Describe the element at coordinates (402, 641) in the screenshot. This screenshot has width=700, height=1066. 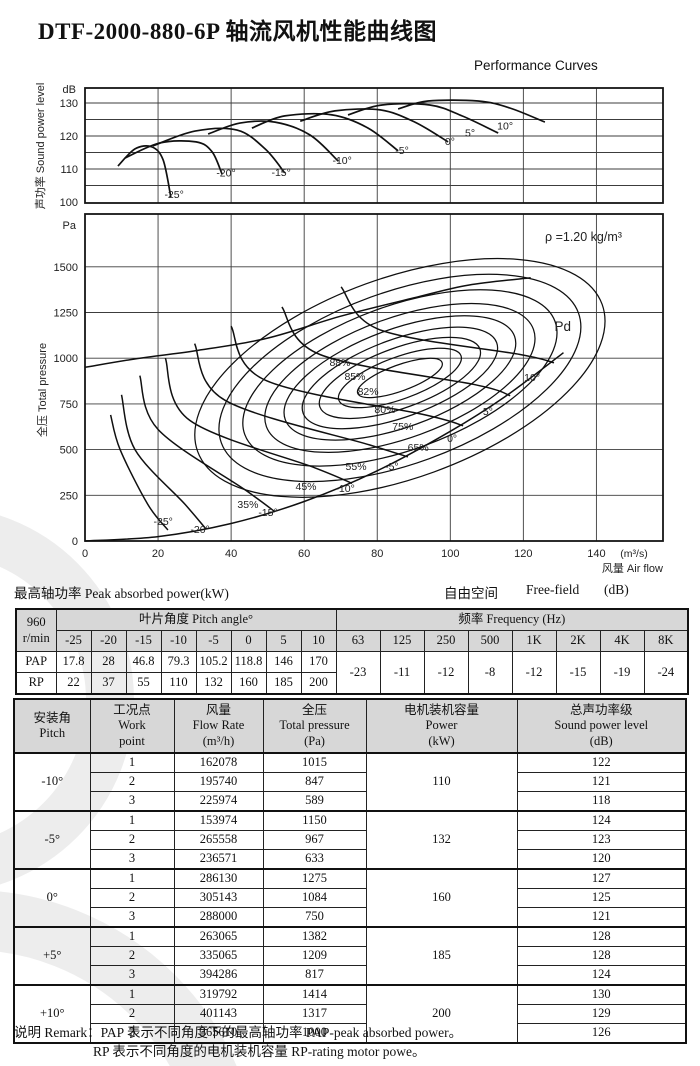
I see `freq-col-header: 125` at that location.